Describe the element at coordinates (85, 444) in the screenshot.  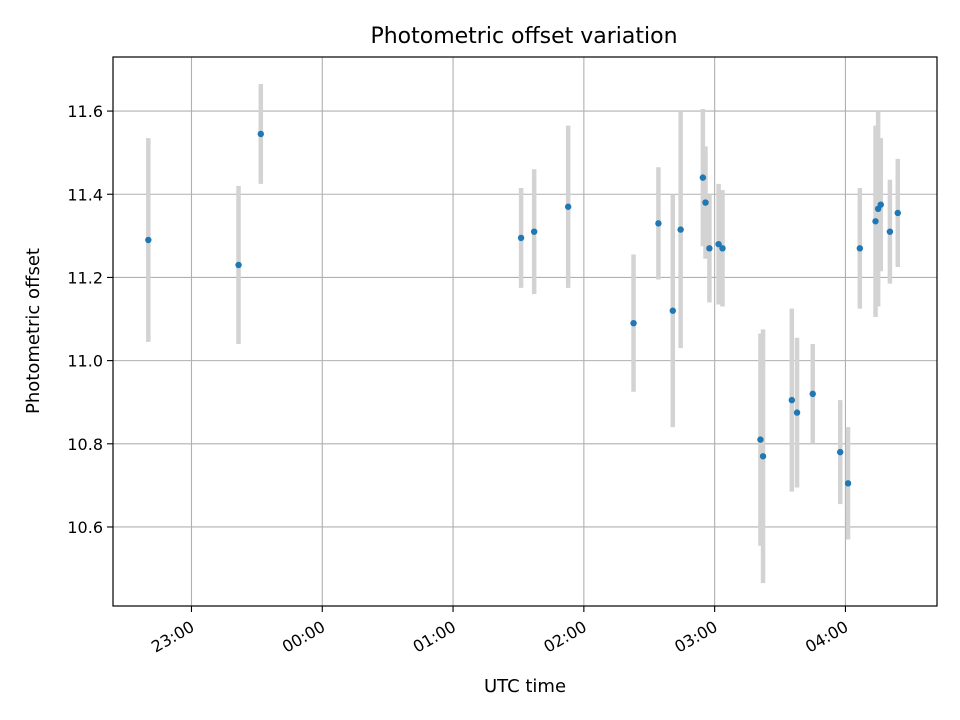
I see `y-tick-label: 10.8` at that location.